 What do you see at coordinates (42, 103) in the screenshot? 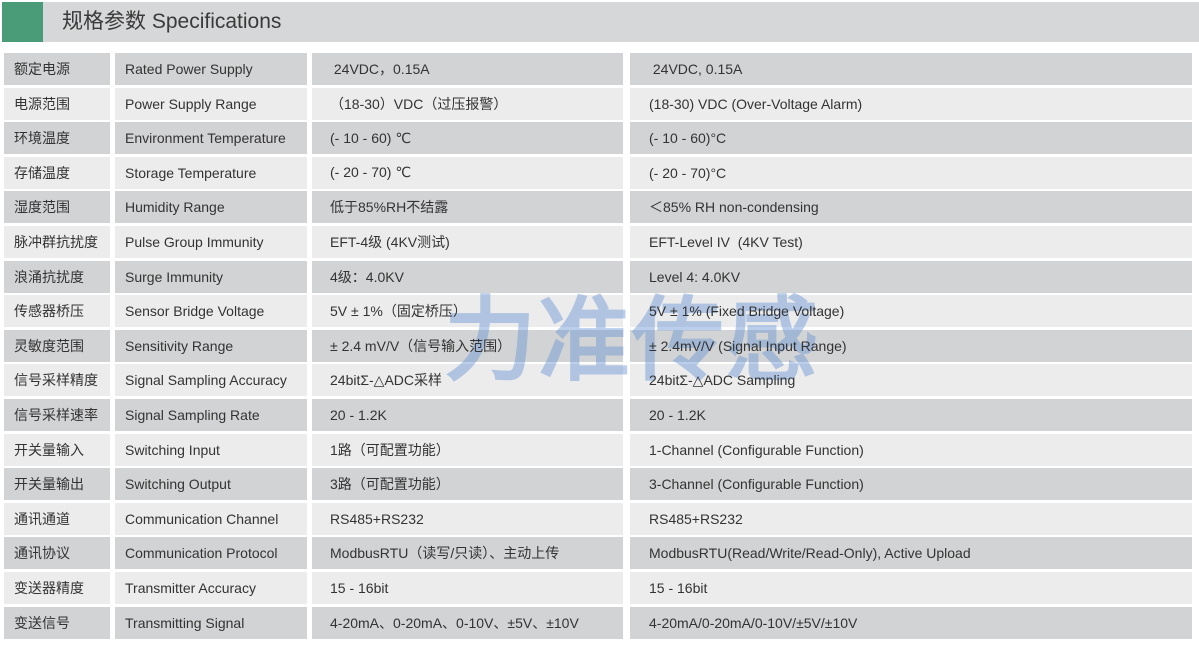
I see `param-name-zh: 电源范围` at bounding box center [42, 103].